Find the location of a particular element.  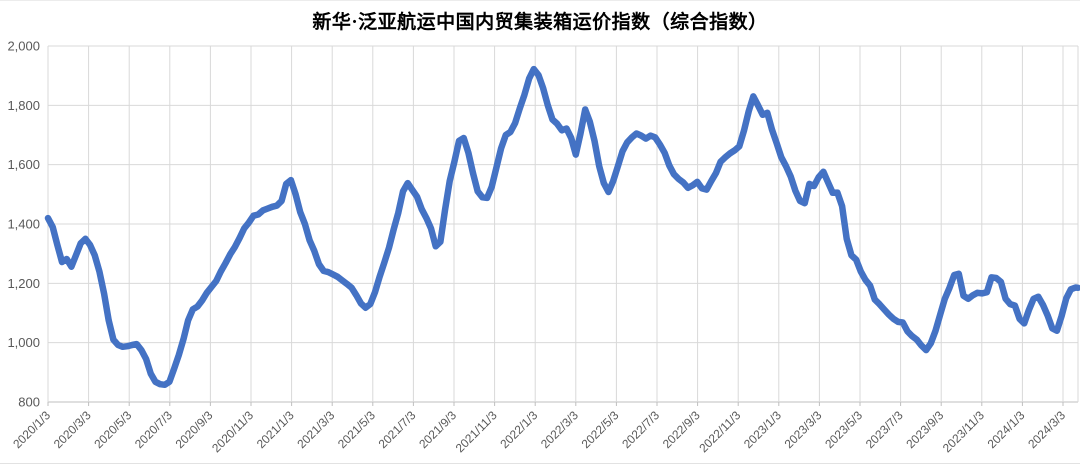

x-axis-tick-label: 2023/7/3 is located at coordinates (884, 429).